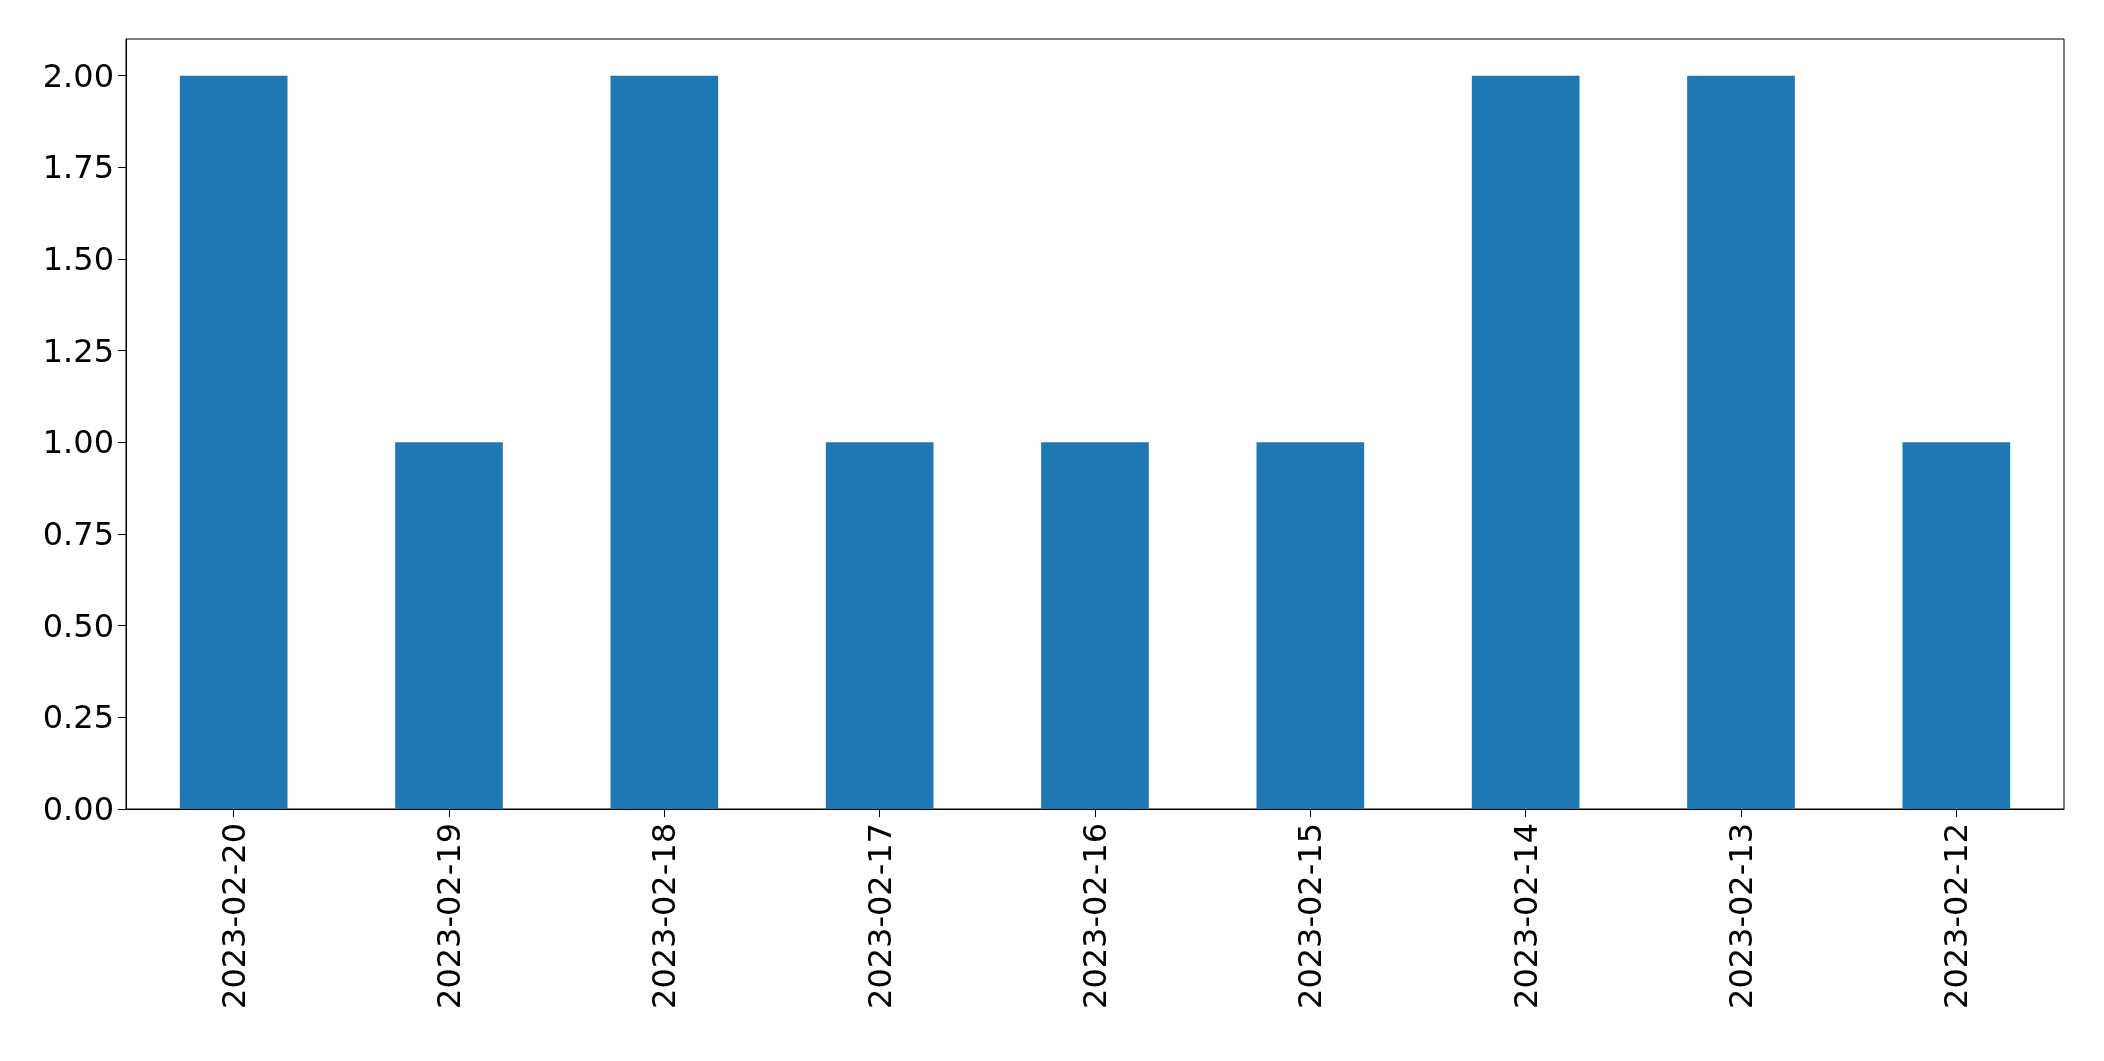 Image resolution: width=2104 pixels, height=1061 pixels. What do you see at coordinates (879, 916) in the screenshot?
I see `x-tick-label: 2023-02-17` at bounding box center [879, 916].